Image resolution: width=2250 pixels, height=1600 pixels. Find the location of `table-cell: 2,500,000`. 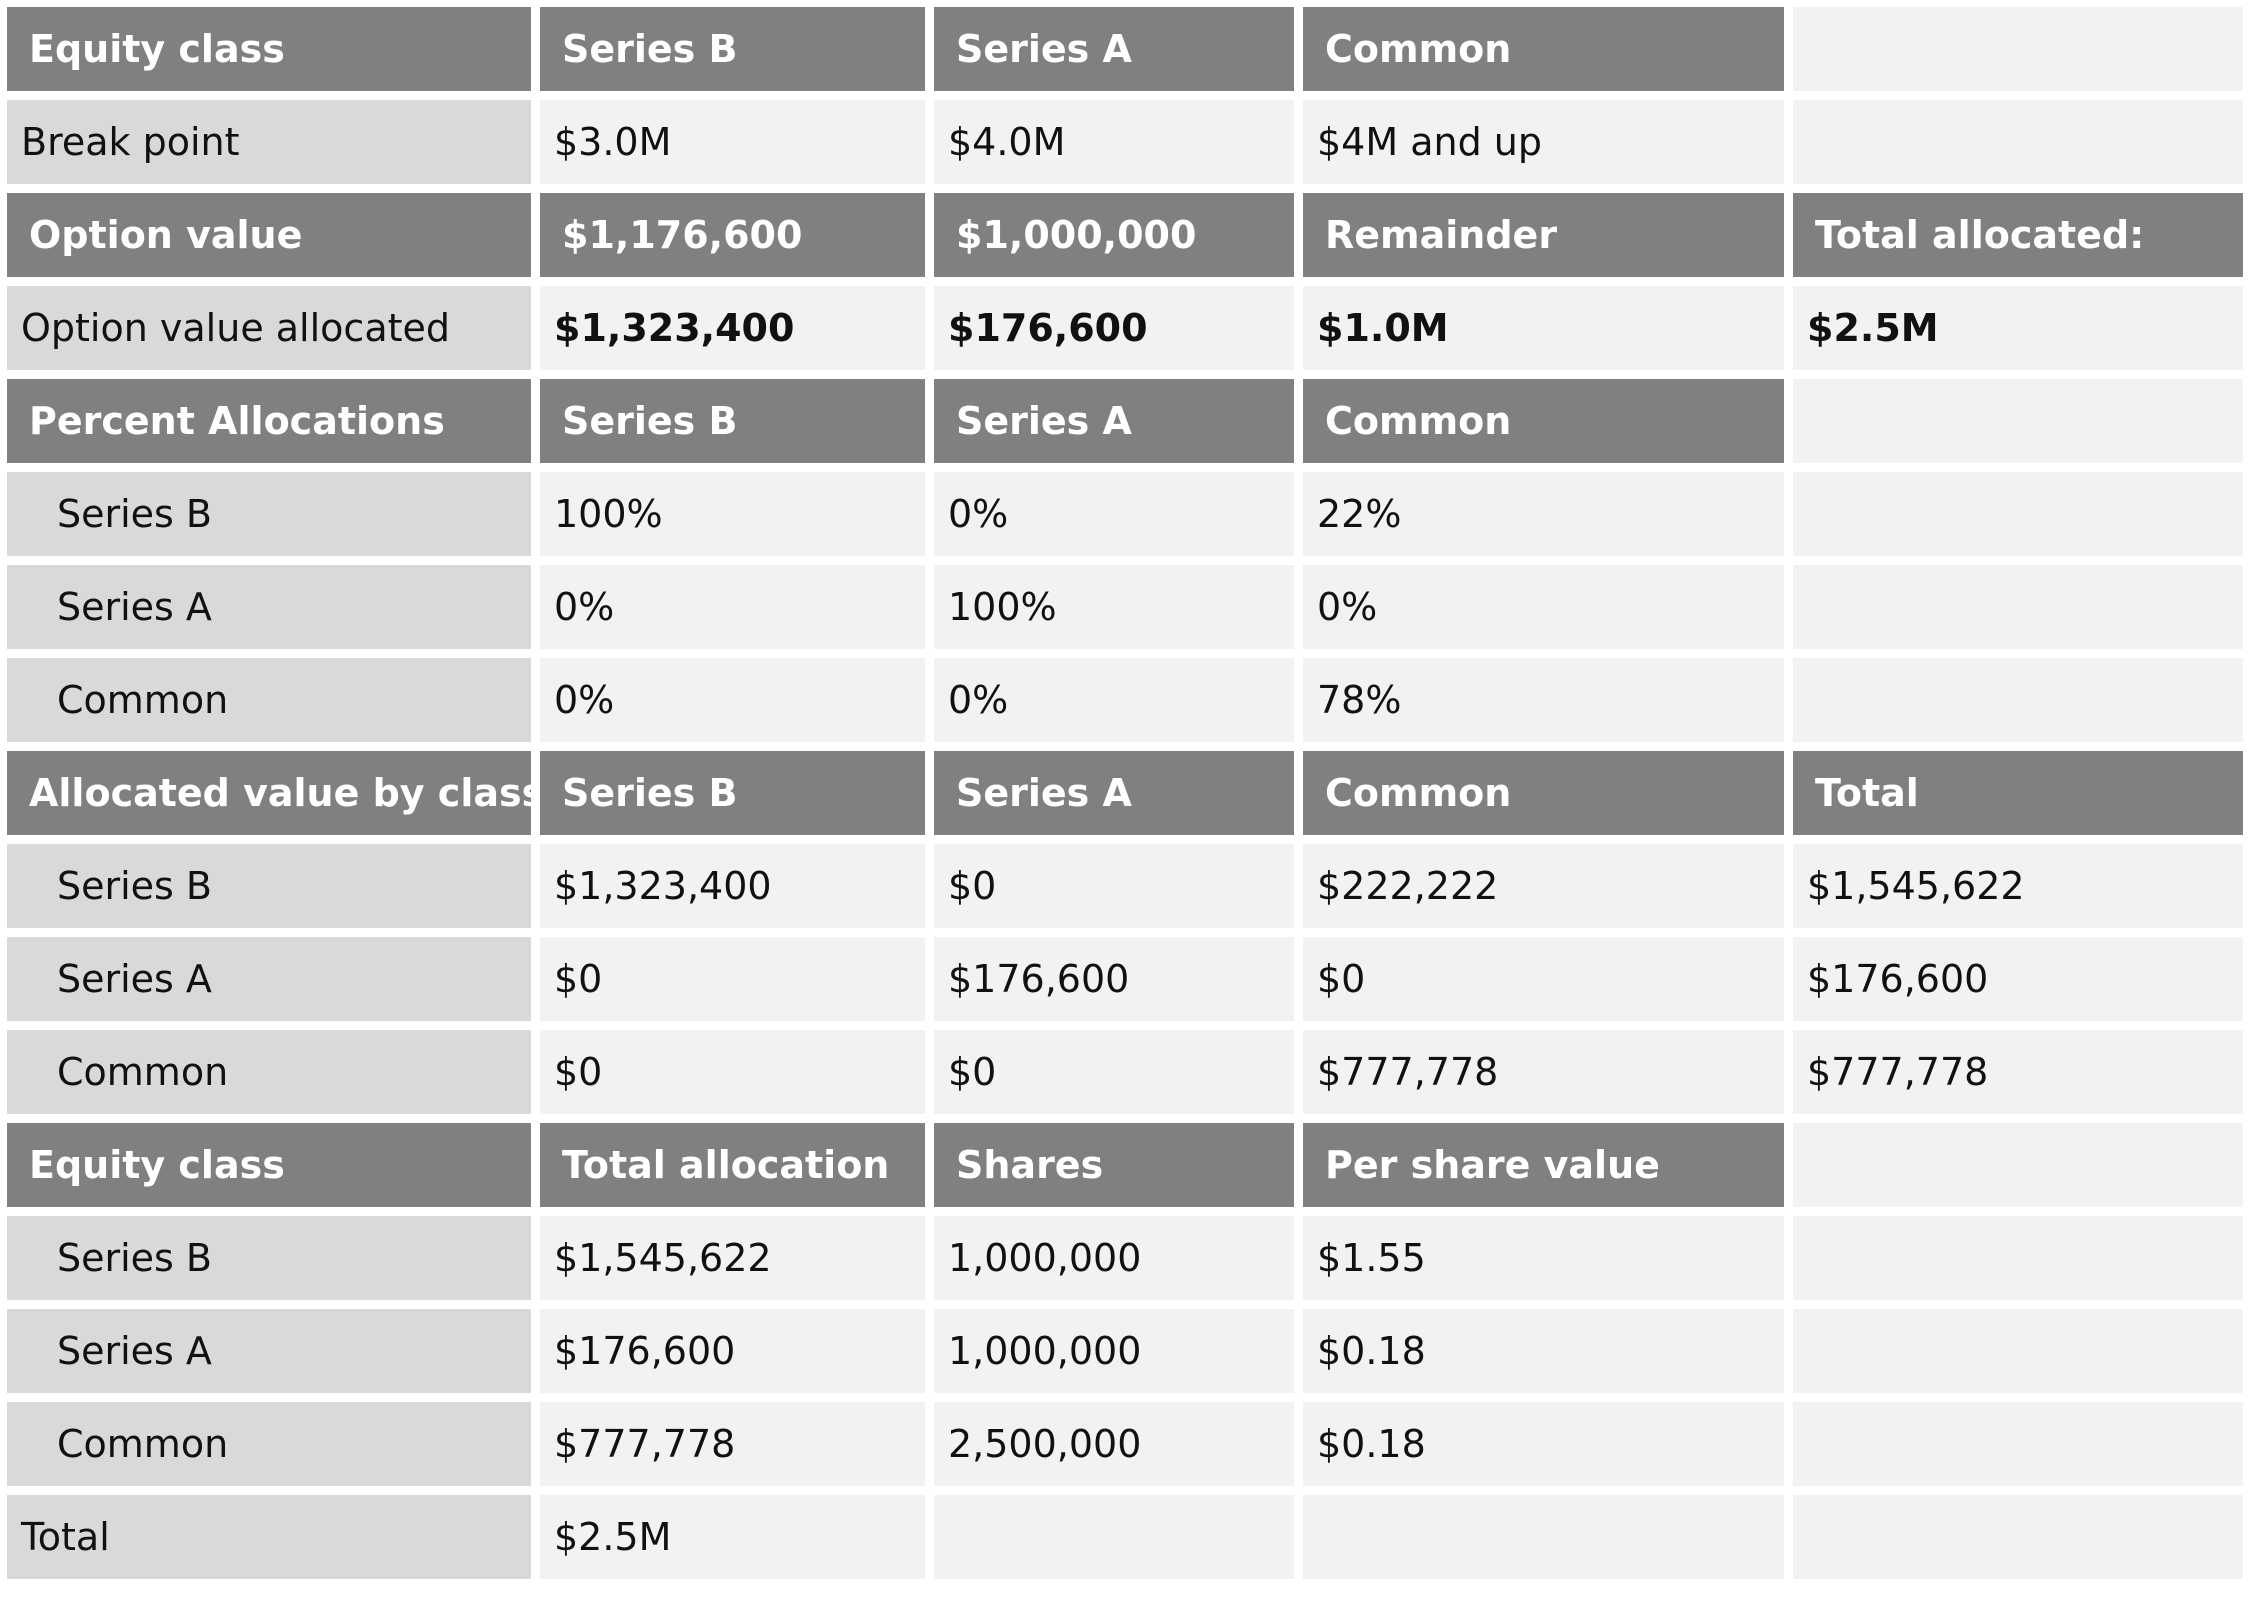

table-cell: 2,500,000 is located at coordinates (1114, 1444).